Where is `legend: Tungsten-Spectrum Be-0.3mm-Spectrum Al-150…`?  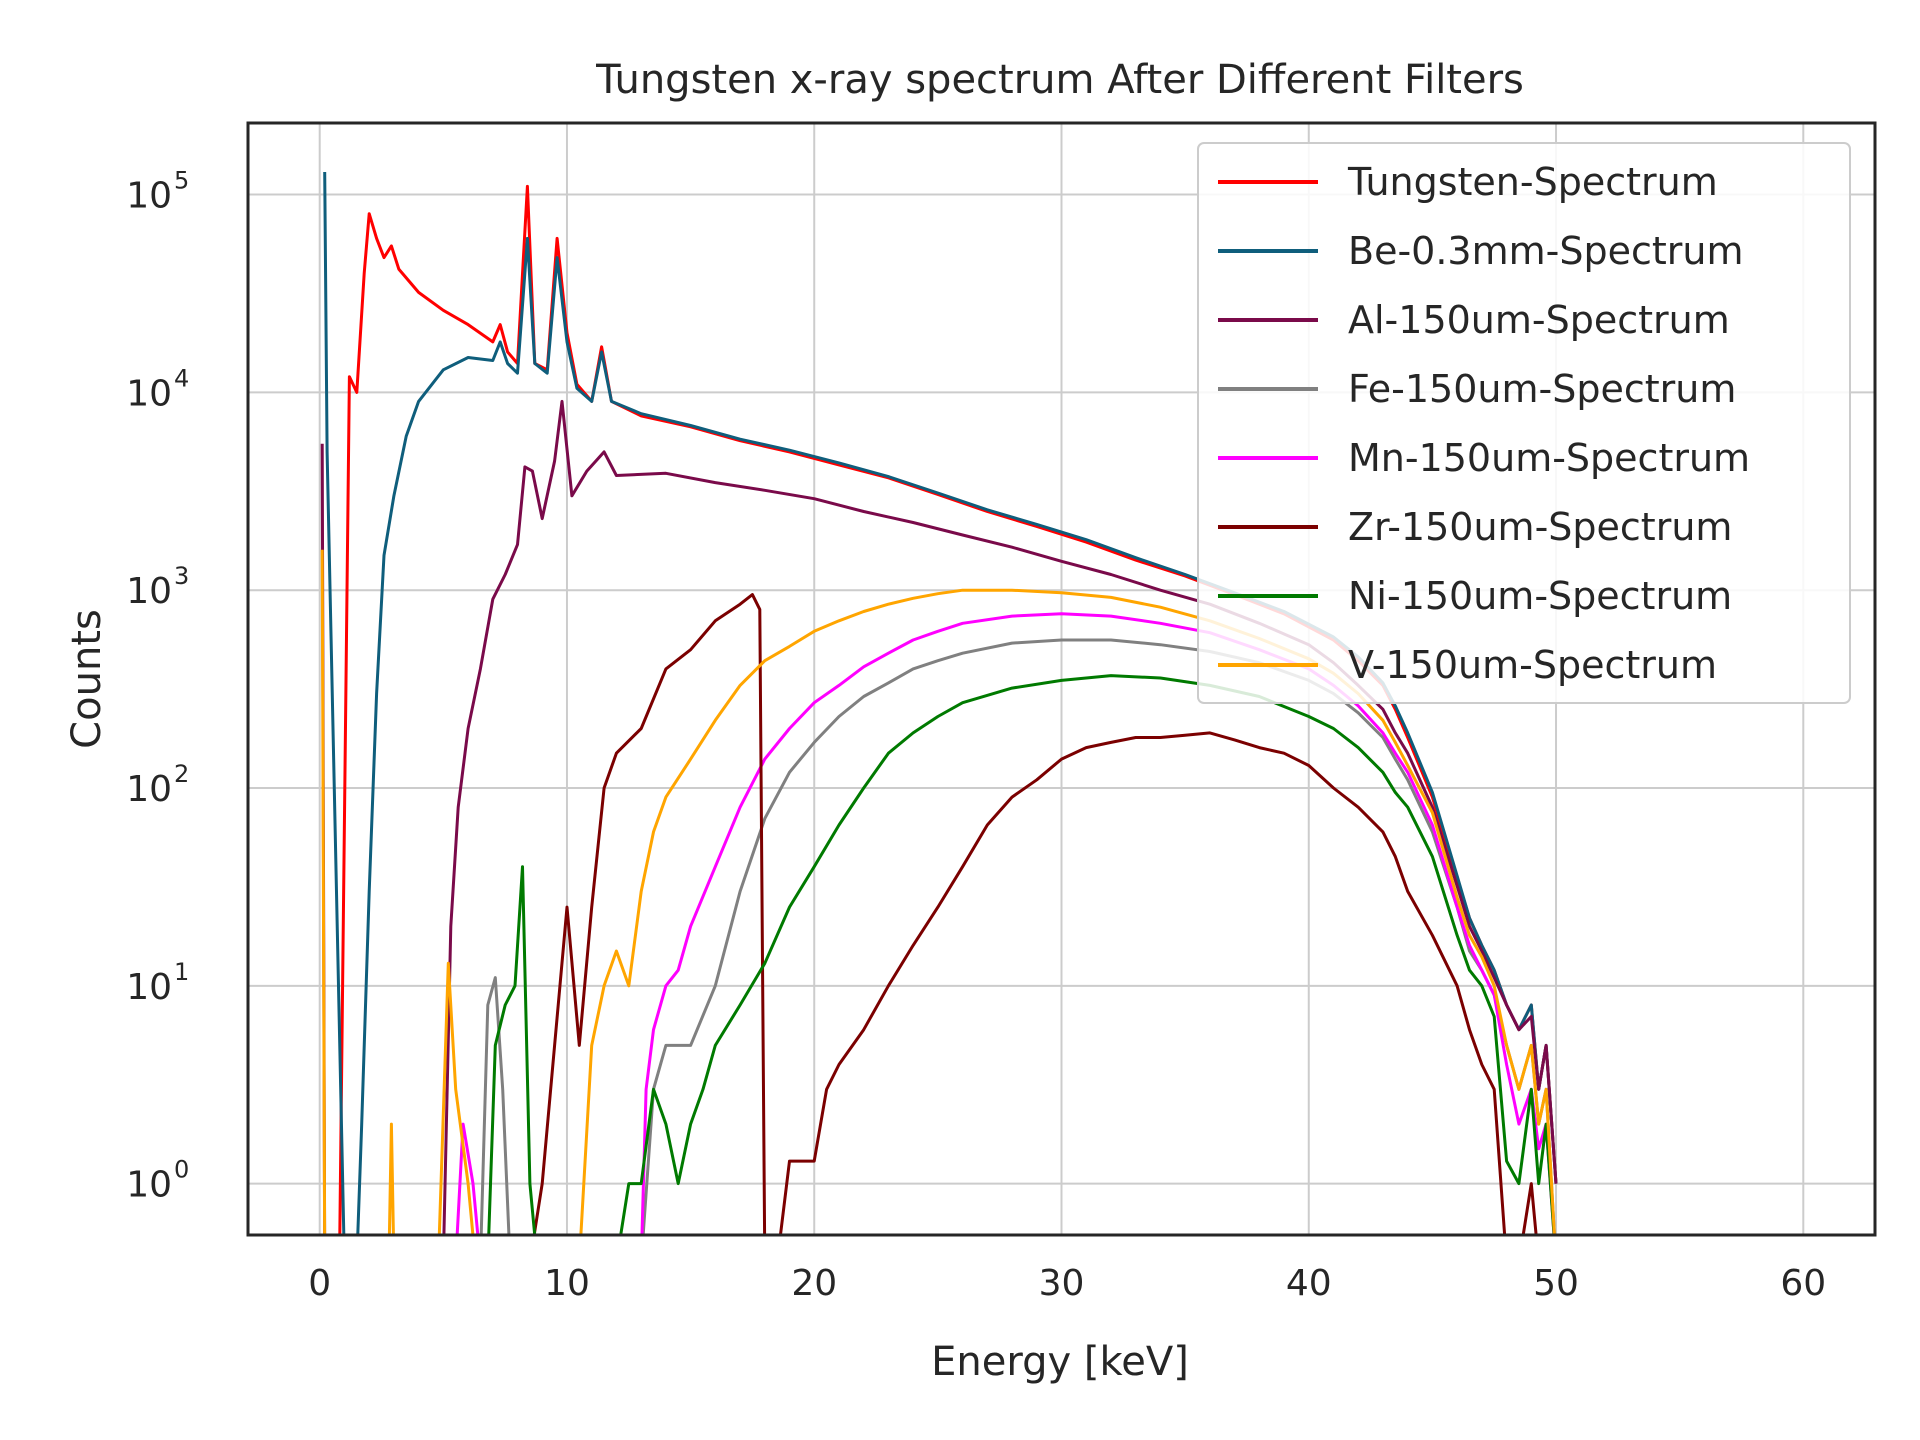
legend: Tungsten-Spectrum Be-0.3mm-Spectrum Al-150… is located at coordinates (1524, 423).